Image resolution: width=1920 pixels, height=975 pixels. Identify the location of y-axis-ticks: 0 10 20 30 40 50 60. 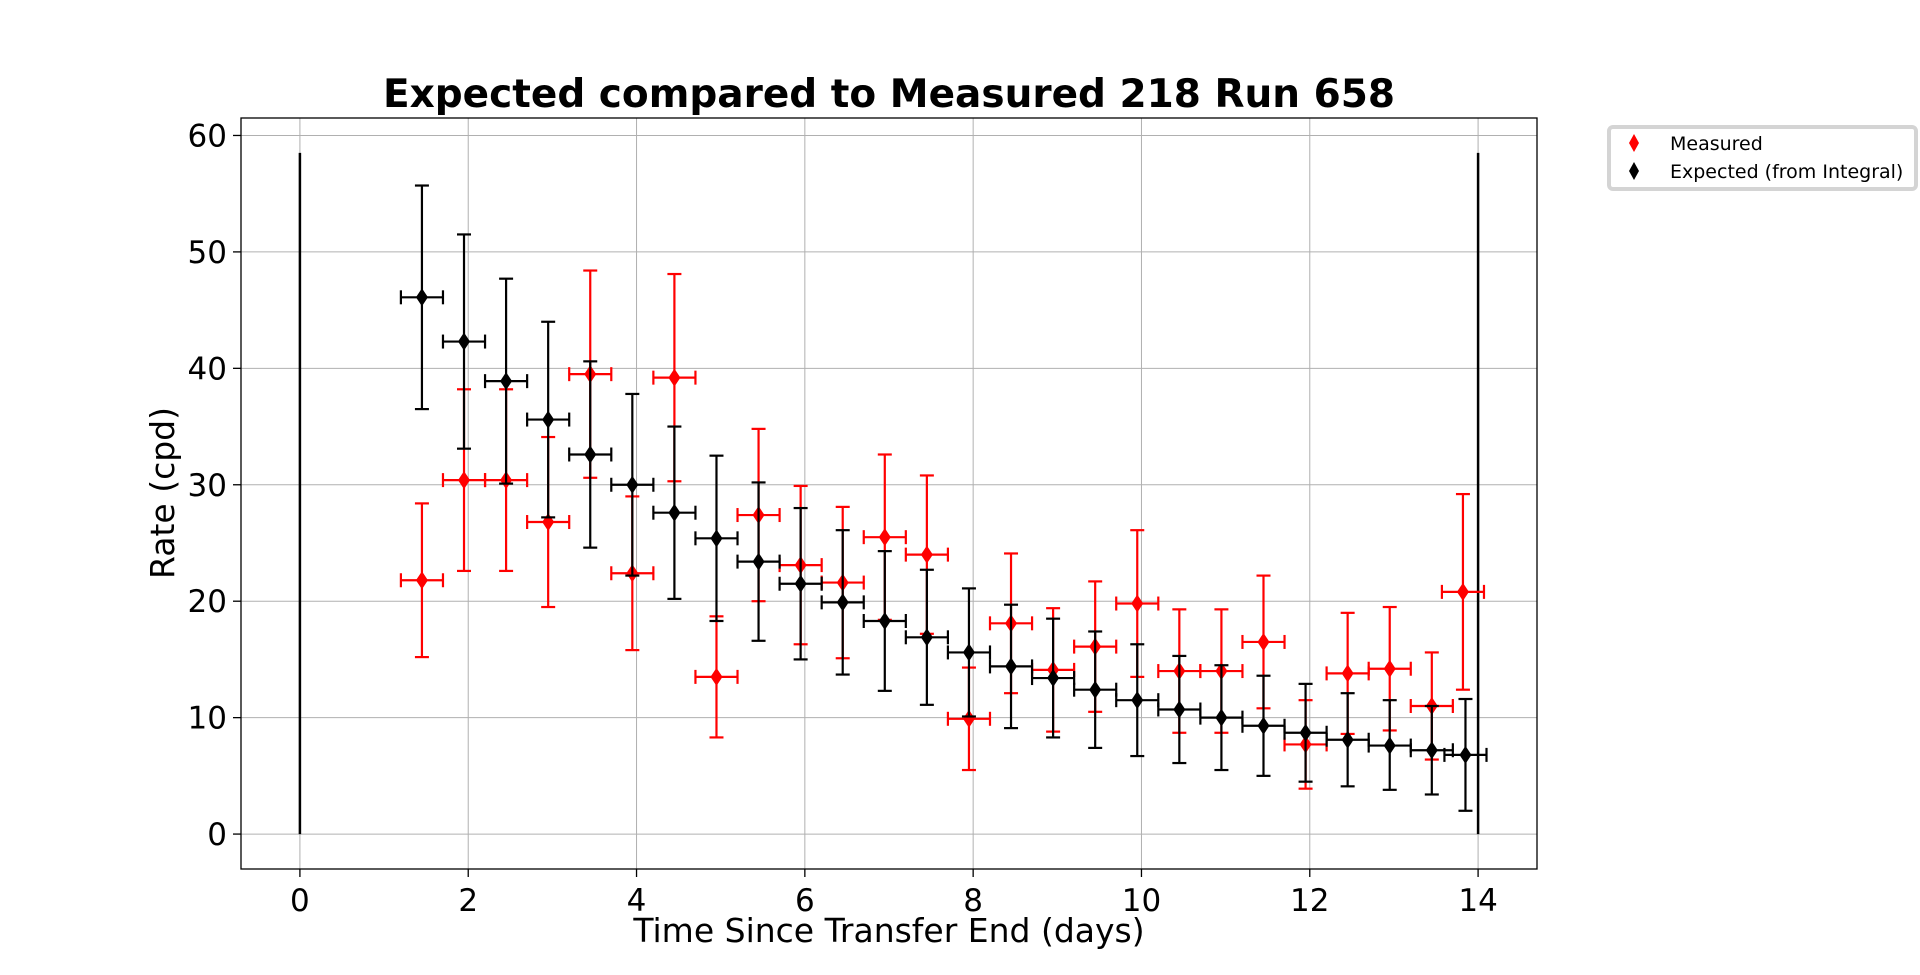
(214, 485).